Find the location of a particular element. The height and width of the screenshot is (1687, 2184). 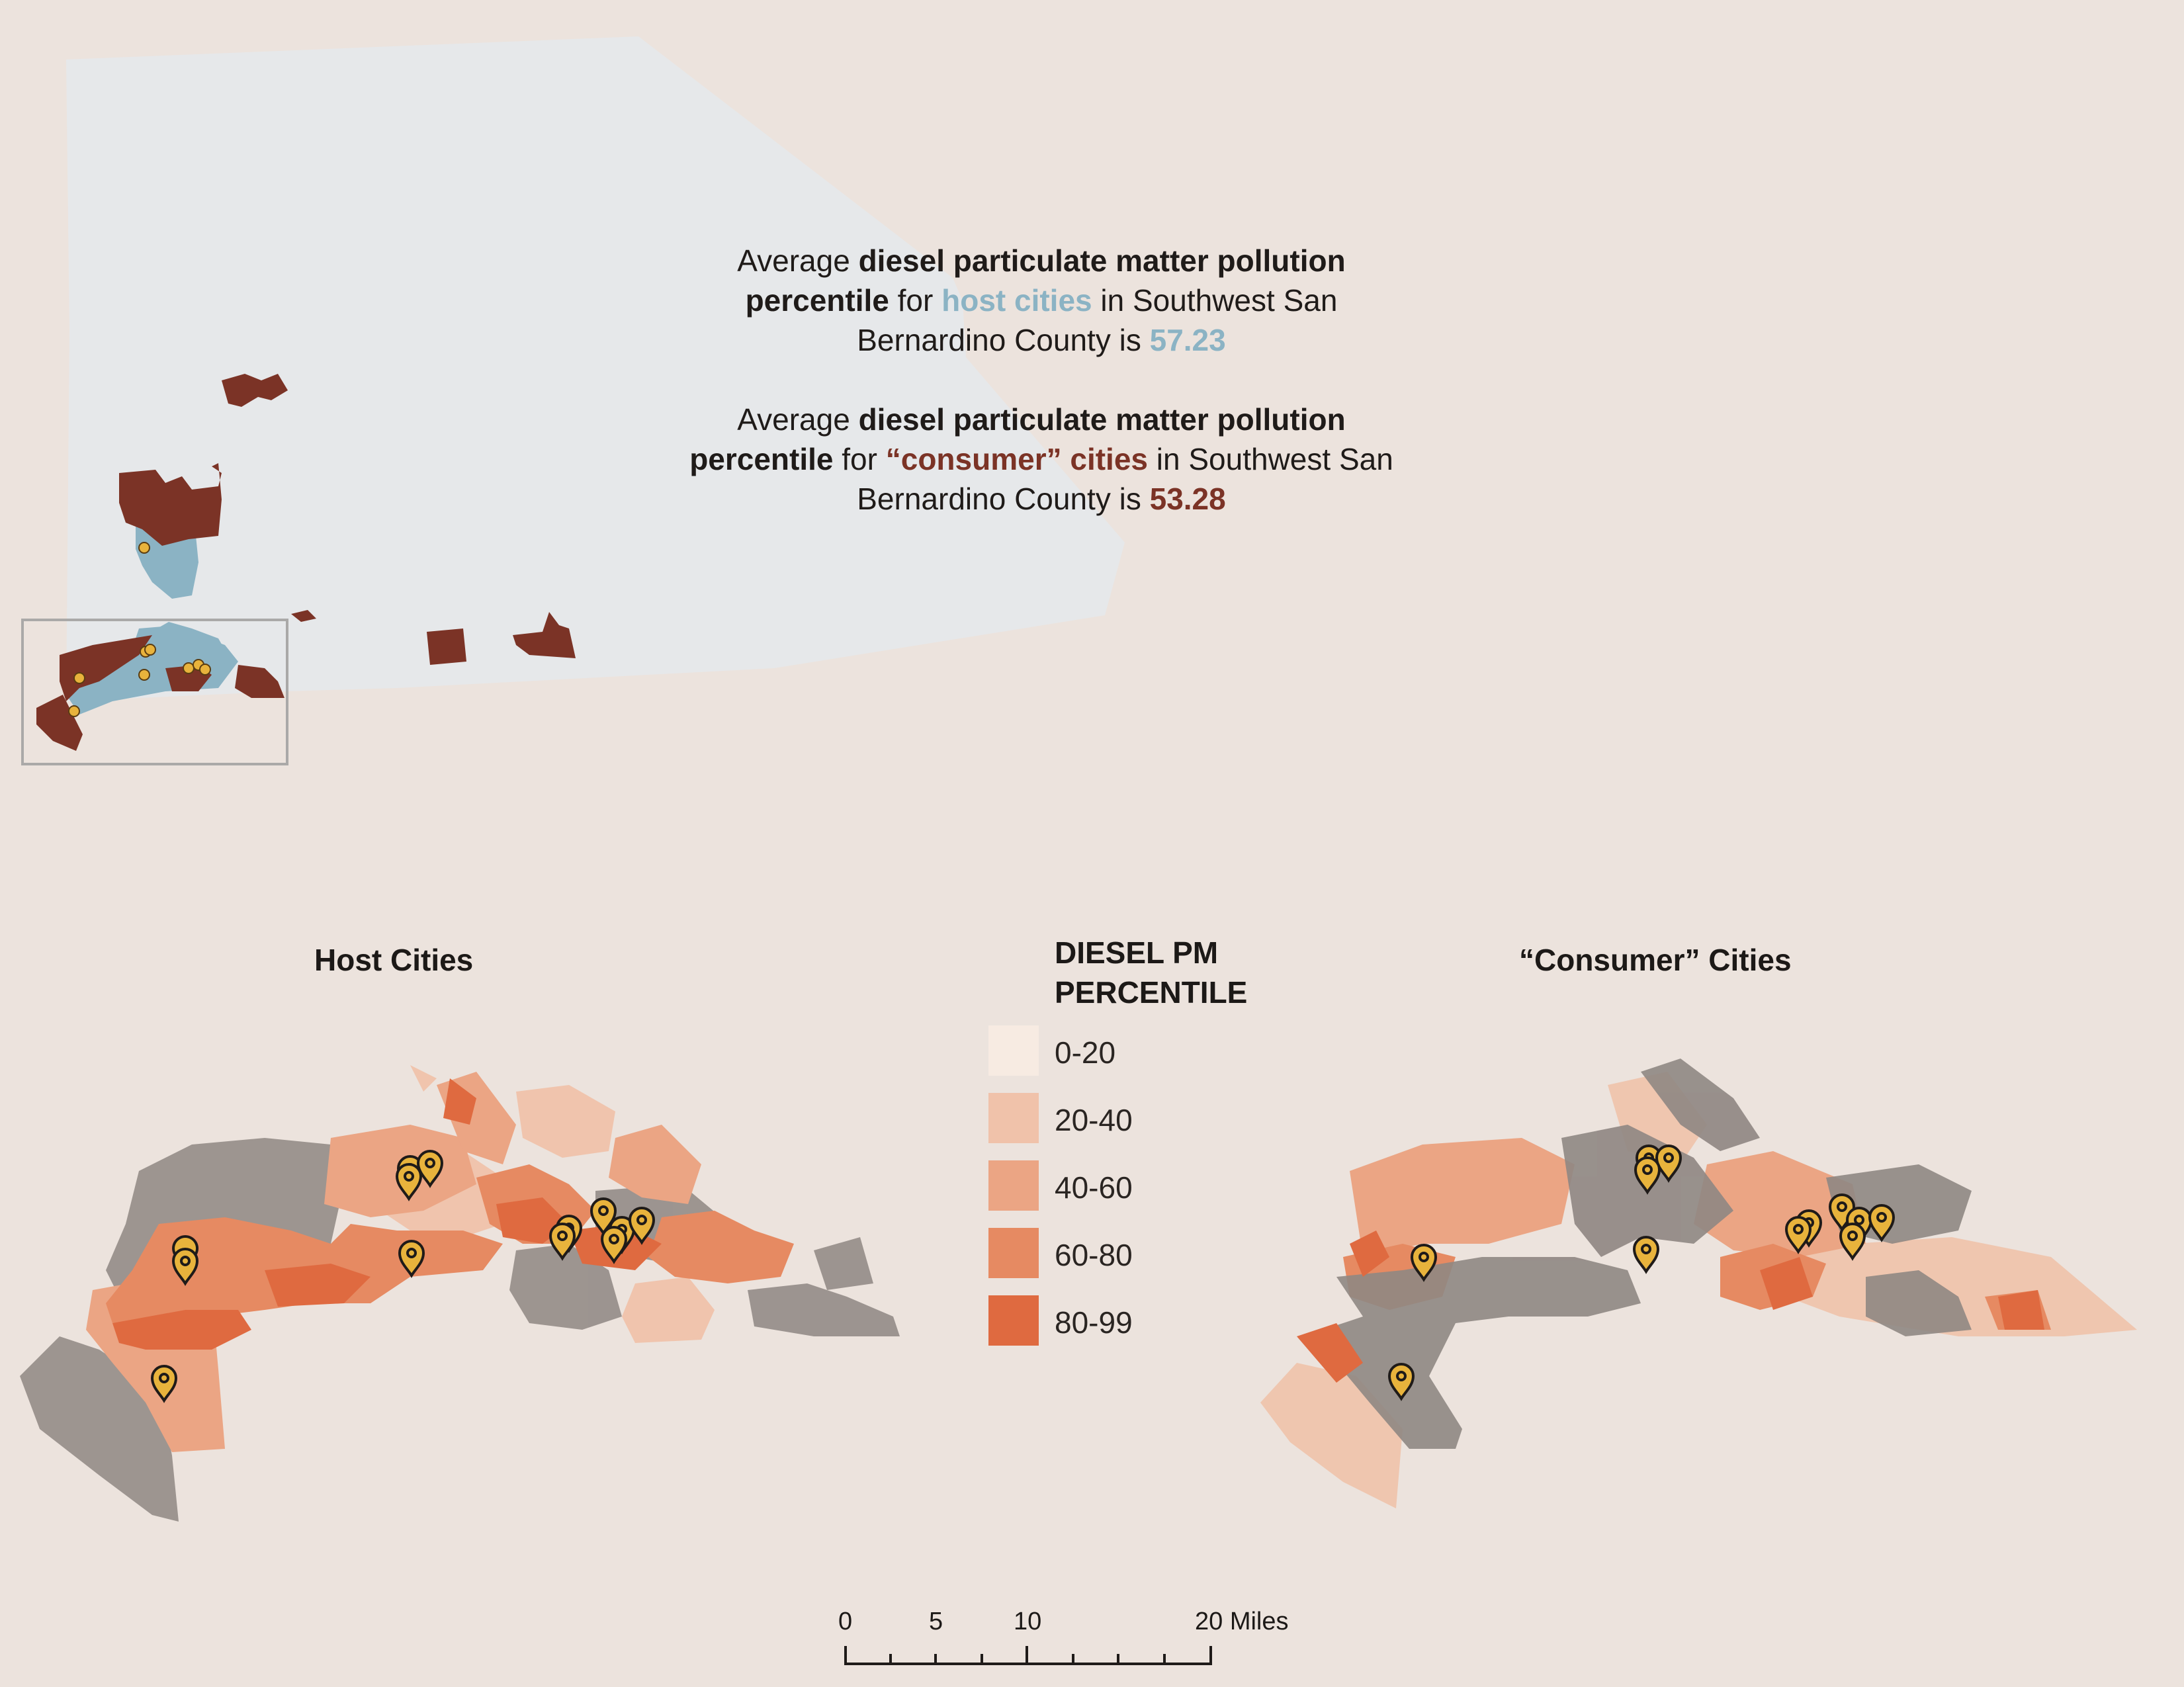

consumer-city-areas is located at coordinates (306, 562).